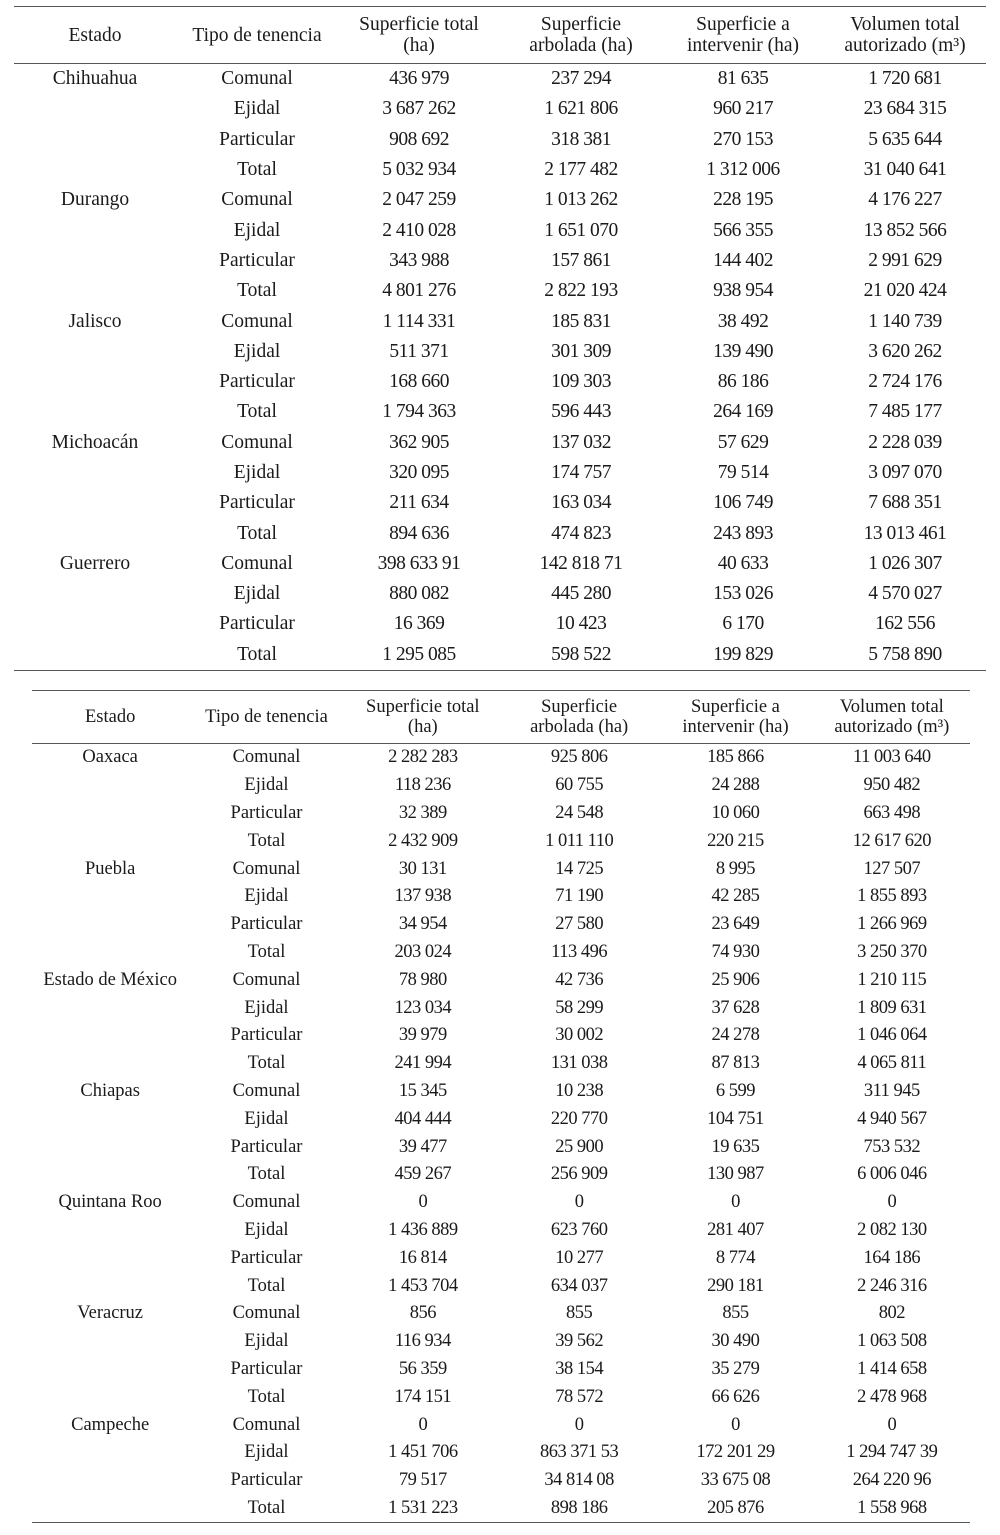  What do you see at coordinates (581, 79) in the screenshot?
I see `cell-superficie-arbolada: 237 294` at bounding box center [581, 79].